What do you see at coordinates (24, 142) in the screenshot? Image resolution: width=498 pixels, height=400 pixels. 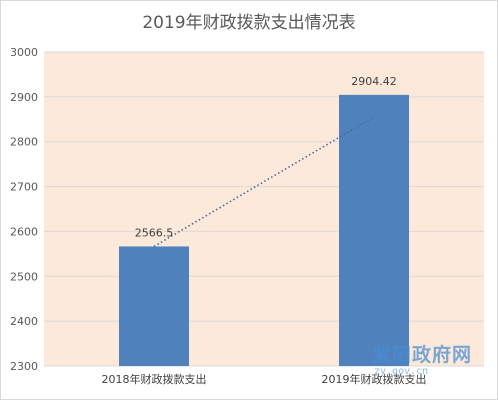 I see `y-tick-label: 2800` at bounding box center [24, 142].